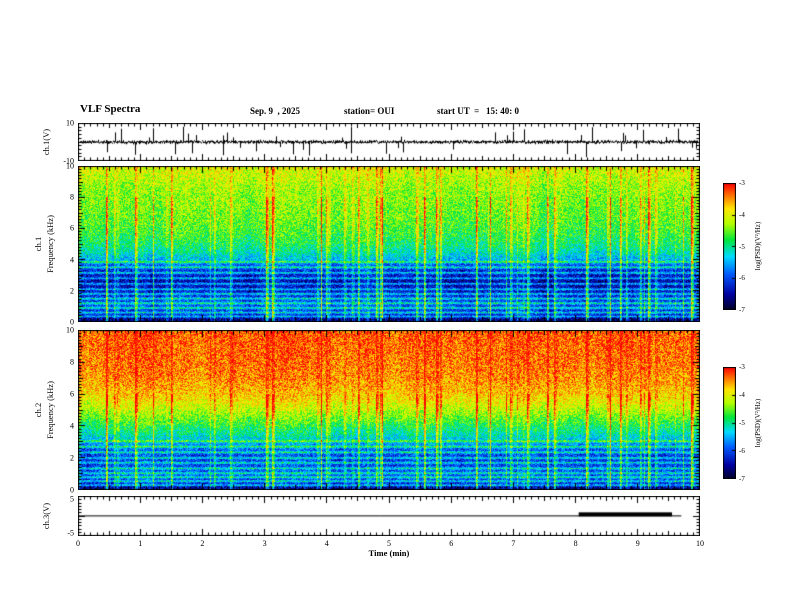  What do you see at coordinates (70, 123) in the screenshot?
I see `ch1-voltage-tick-label: 10` at bounding box center [70, 123].